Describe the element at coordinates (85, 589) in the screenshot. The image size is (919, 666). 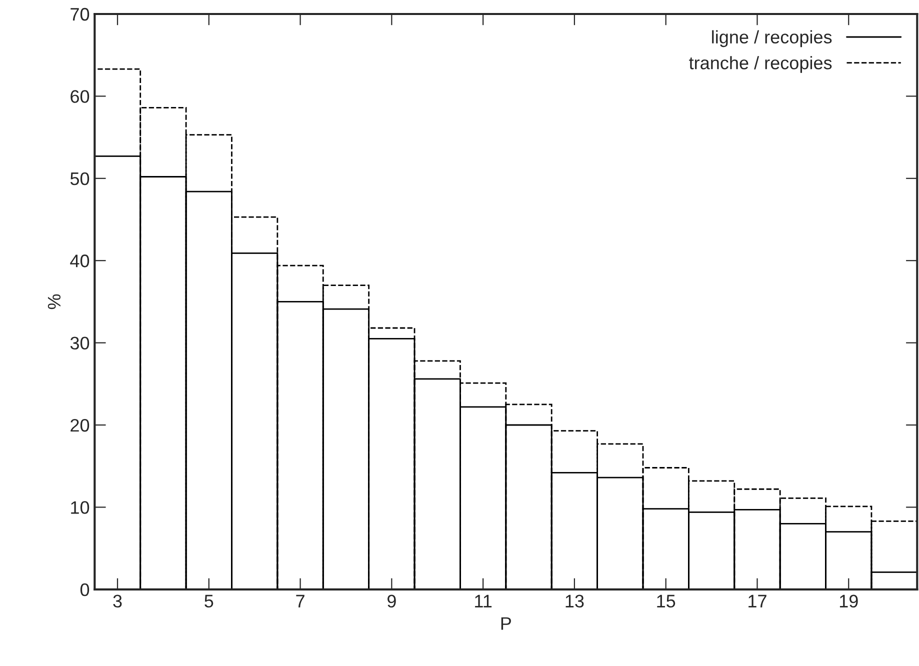
I see `y-tick-label: 0` at that location.